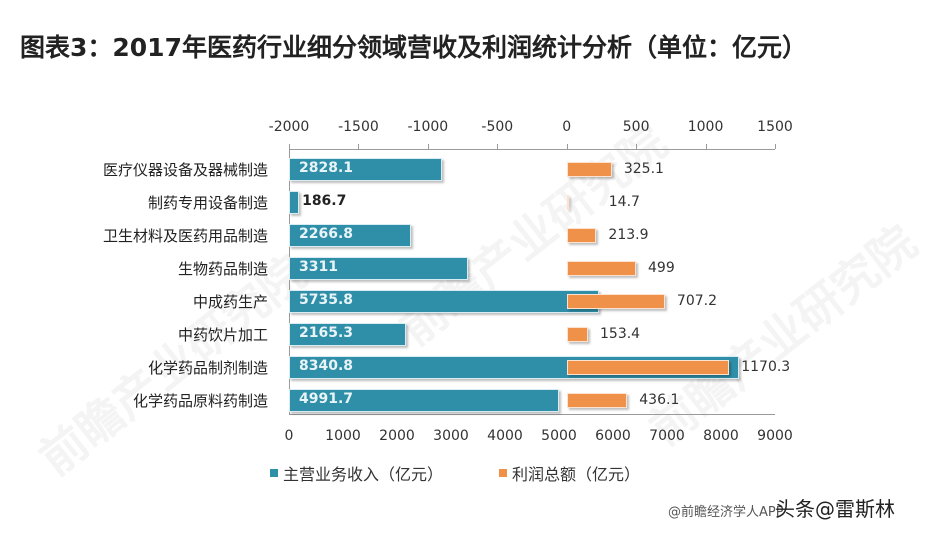 This screenshot has height=535, width=935. I want to click on revenue-value-label: 5735.8, so click(326, 300).